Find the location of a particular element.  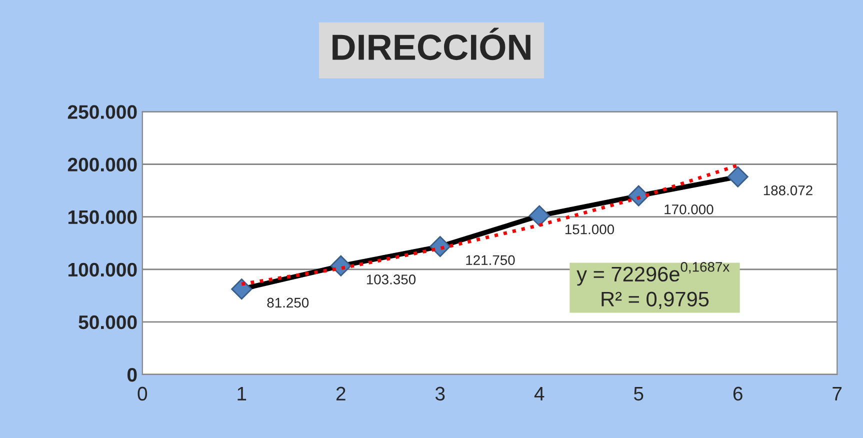

annotation: R² = 0,9795 is located at coordinates (655, 300).